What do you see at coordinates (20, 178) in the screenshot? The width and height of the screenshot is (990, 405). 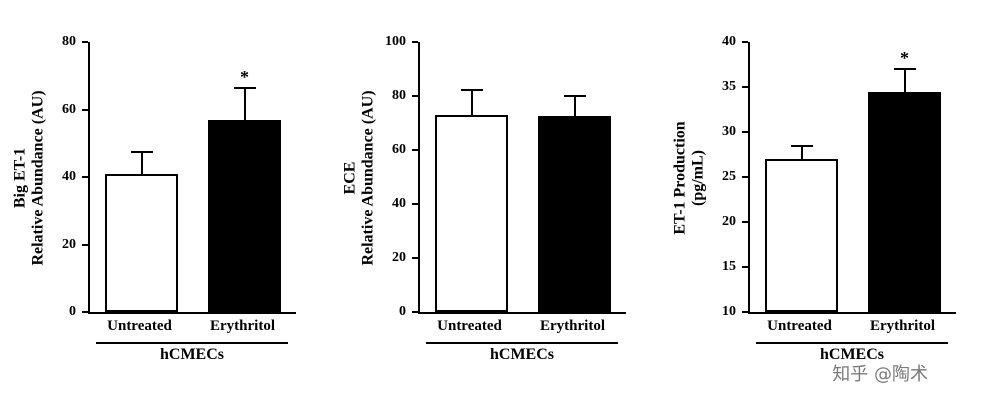 I see `y-axis-title-line: Big ET-1` at bounding box center [20, 178].